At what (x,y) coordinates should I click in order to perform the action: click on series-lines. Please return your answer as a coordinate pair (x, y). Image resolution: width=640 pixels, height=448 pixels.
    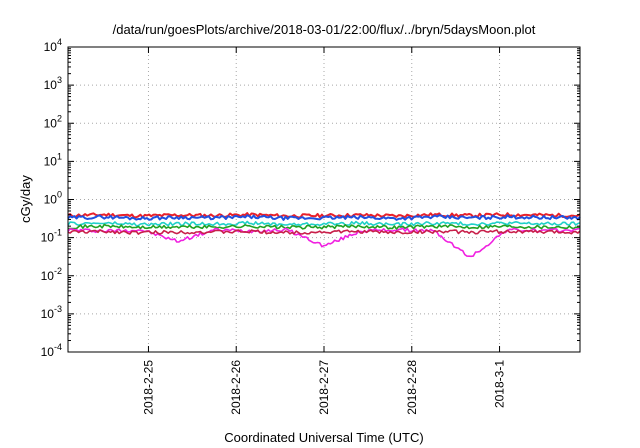
    Looking at the image, I should click on (324, 235).